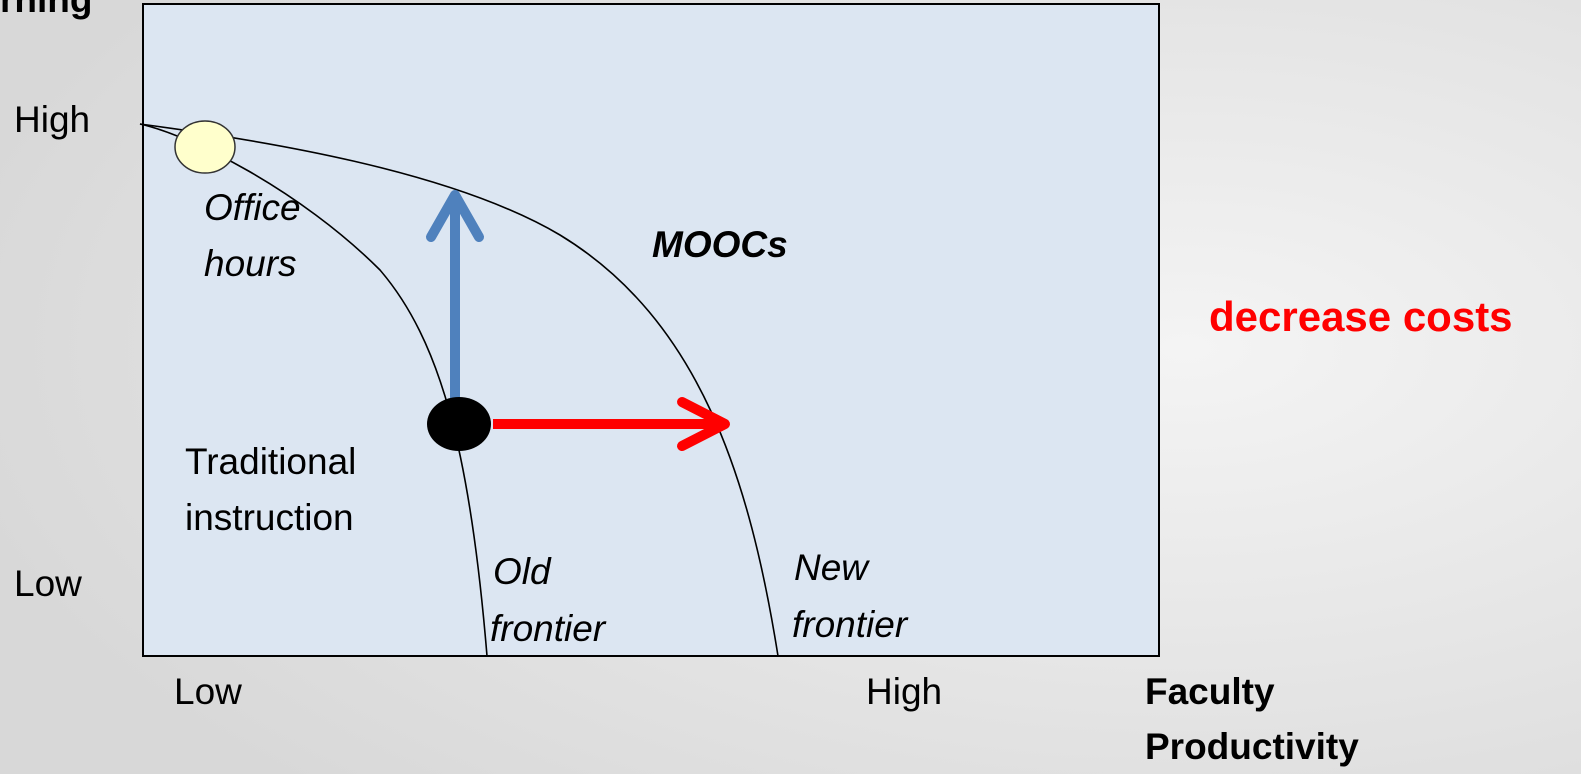 The width and height of the screenshot is (1581, 779). Describe the element at coordinates (252, 207) in the screenshot. I see `office-hours-label: Office` at that location.